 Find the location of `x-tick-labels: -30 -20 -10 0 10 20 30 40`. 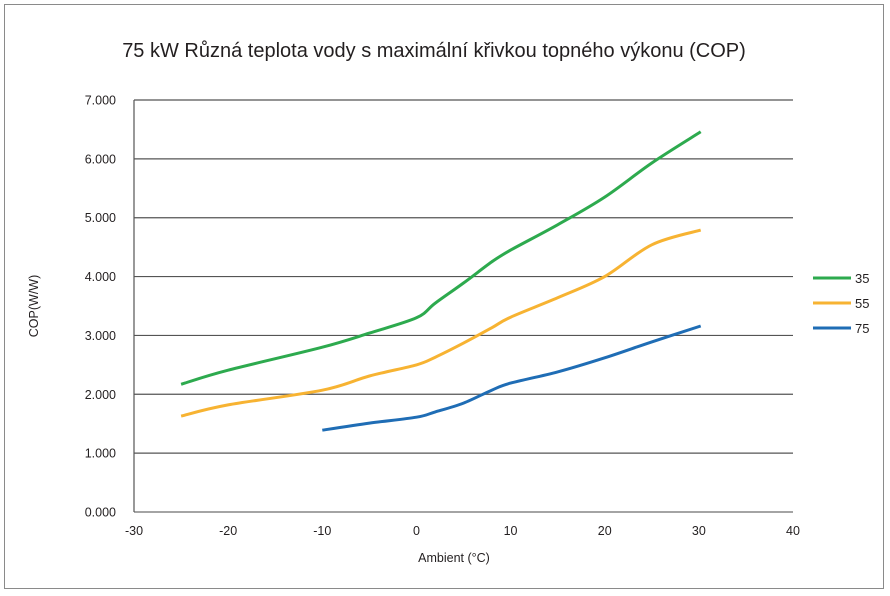

x-tick-labels: -30 -20 -10 0 10 20 30 40 is located at coordinates (462, 531).